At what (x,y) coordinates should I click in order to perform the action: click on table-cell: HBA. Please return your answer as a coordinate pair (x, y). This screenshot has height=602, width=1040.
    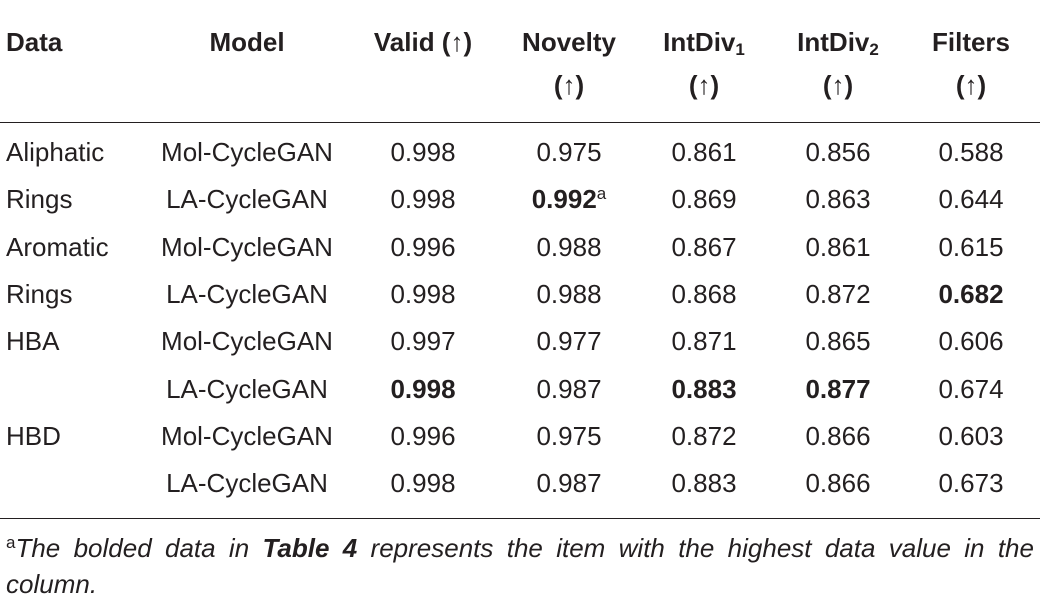
    Looking at the image, I should click on (33, 341).